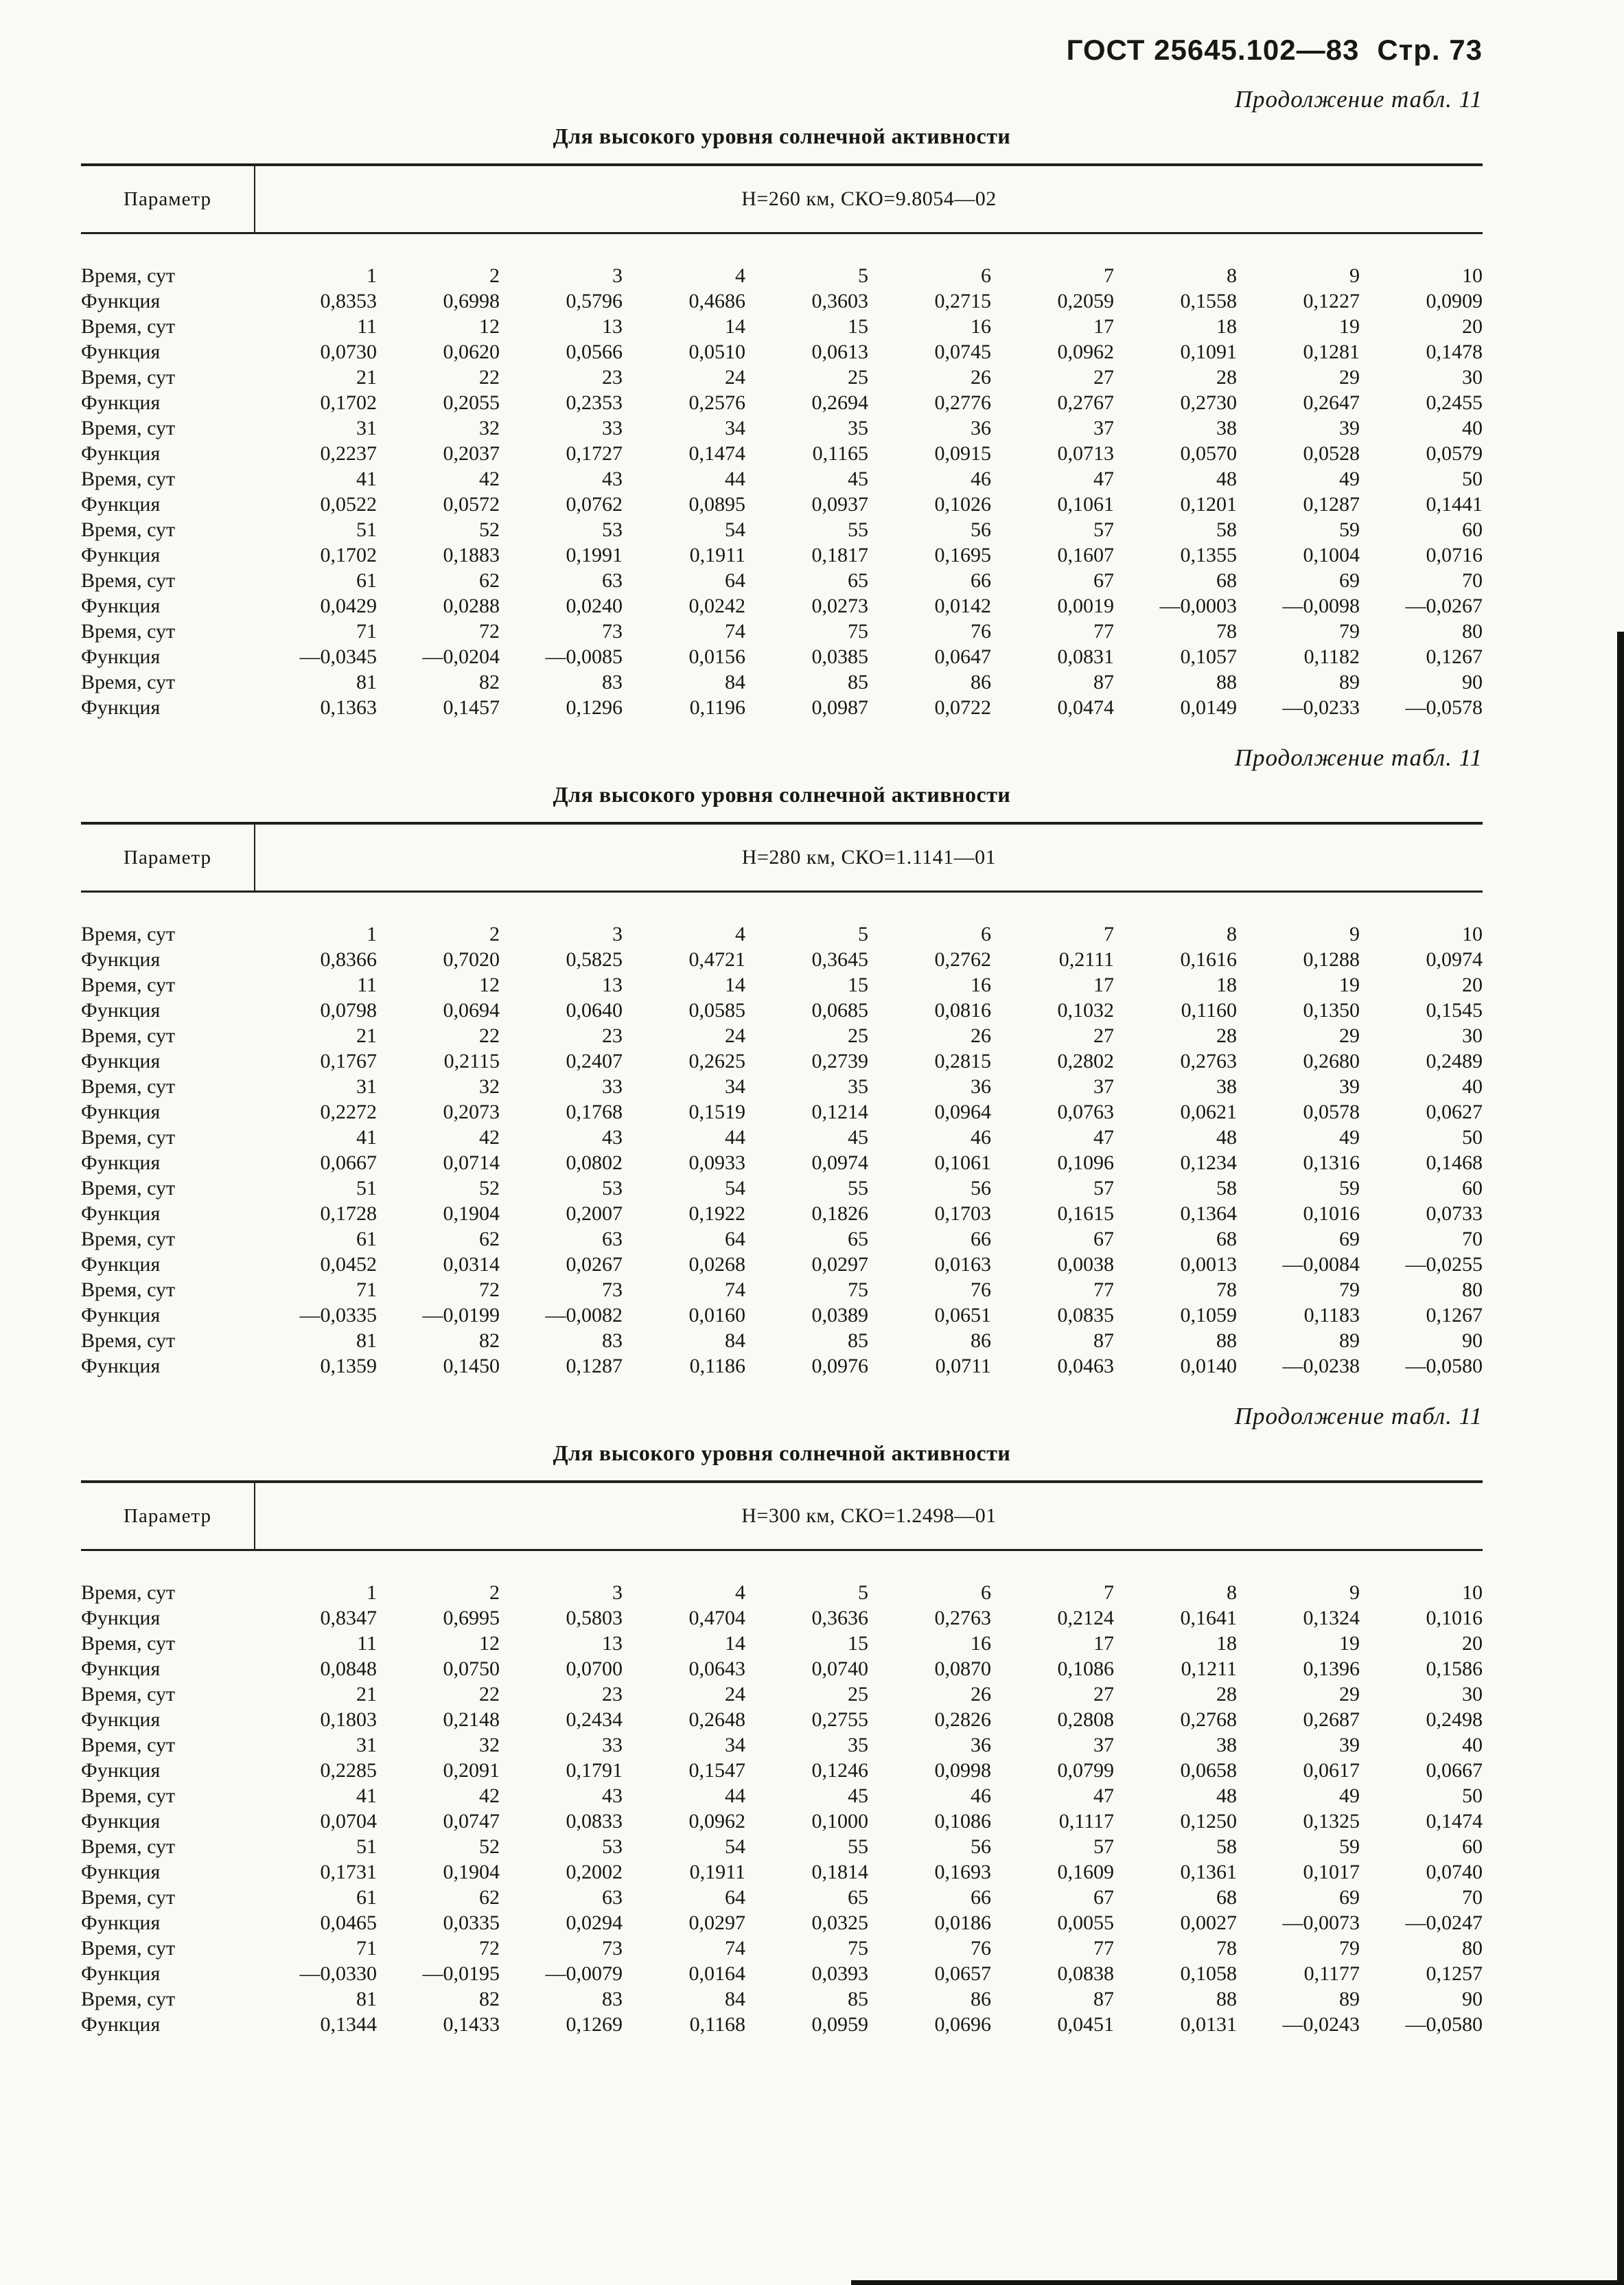 This screenshot has width=1624, height=2285. I want to click on table-cell: 53, so click(612, 1846).